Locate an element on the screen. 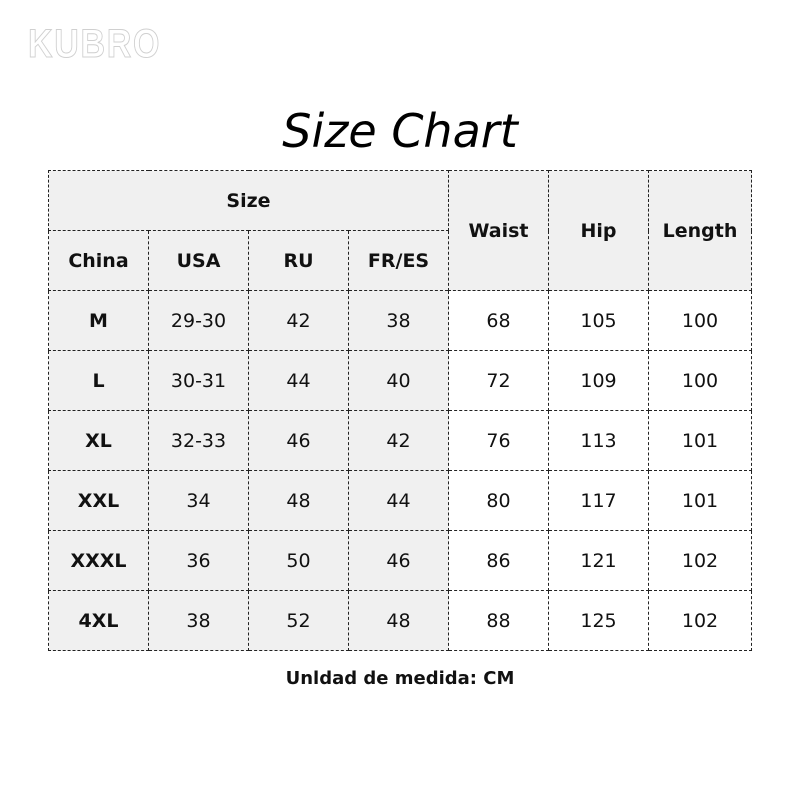  fres-cell: 42 is located at coordinates (398, 440).